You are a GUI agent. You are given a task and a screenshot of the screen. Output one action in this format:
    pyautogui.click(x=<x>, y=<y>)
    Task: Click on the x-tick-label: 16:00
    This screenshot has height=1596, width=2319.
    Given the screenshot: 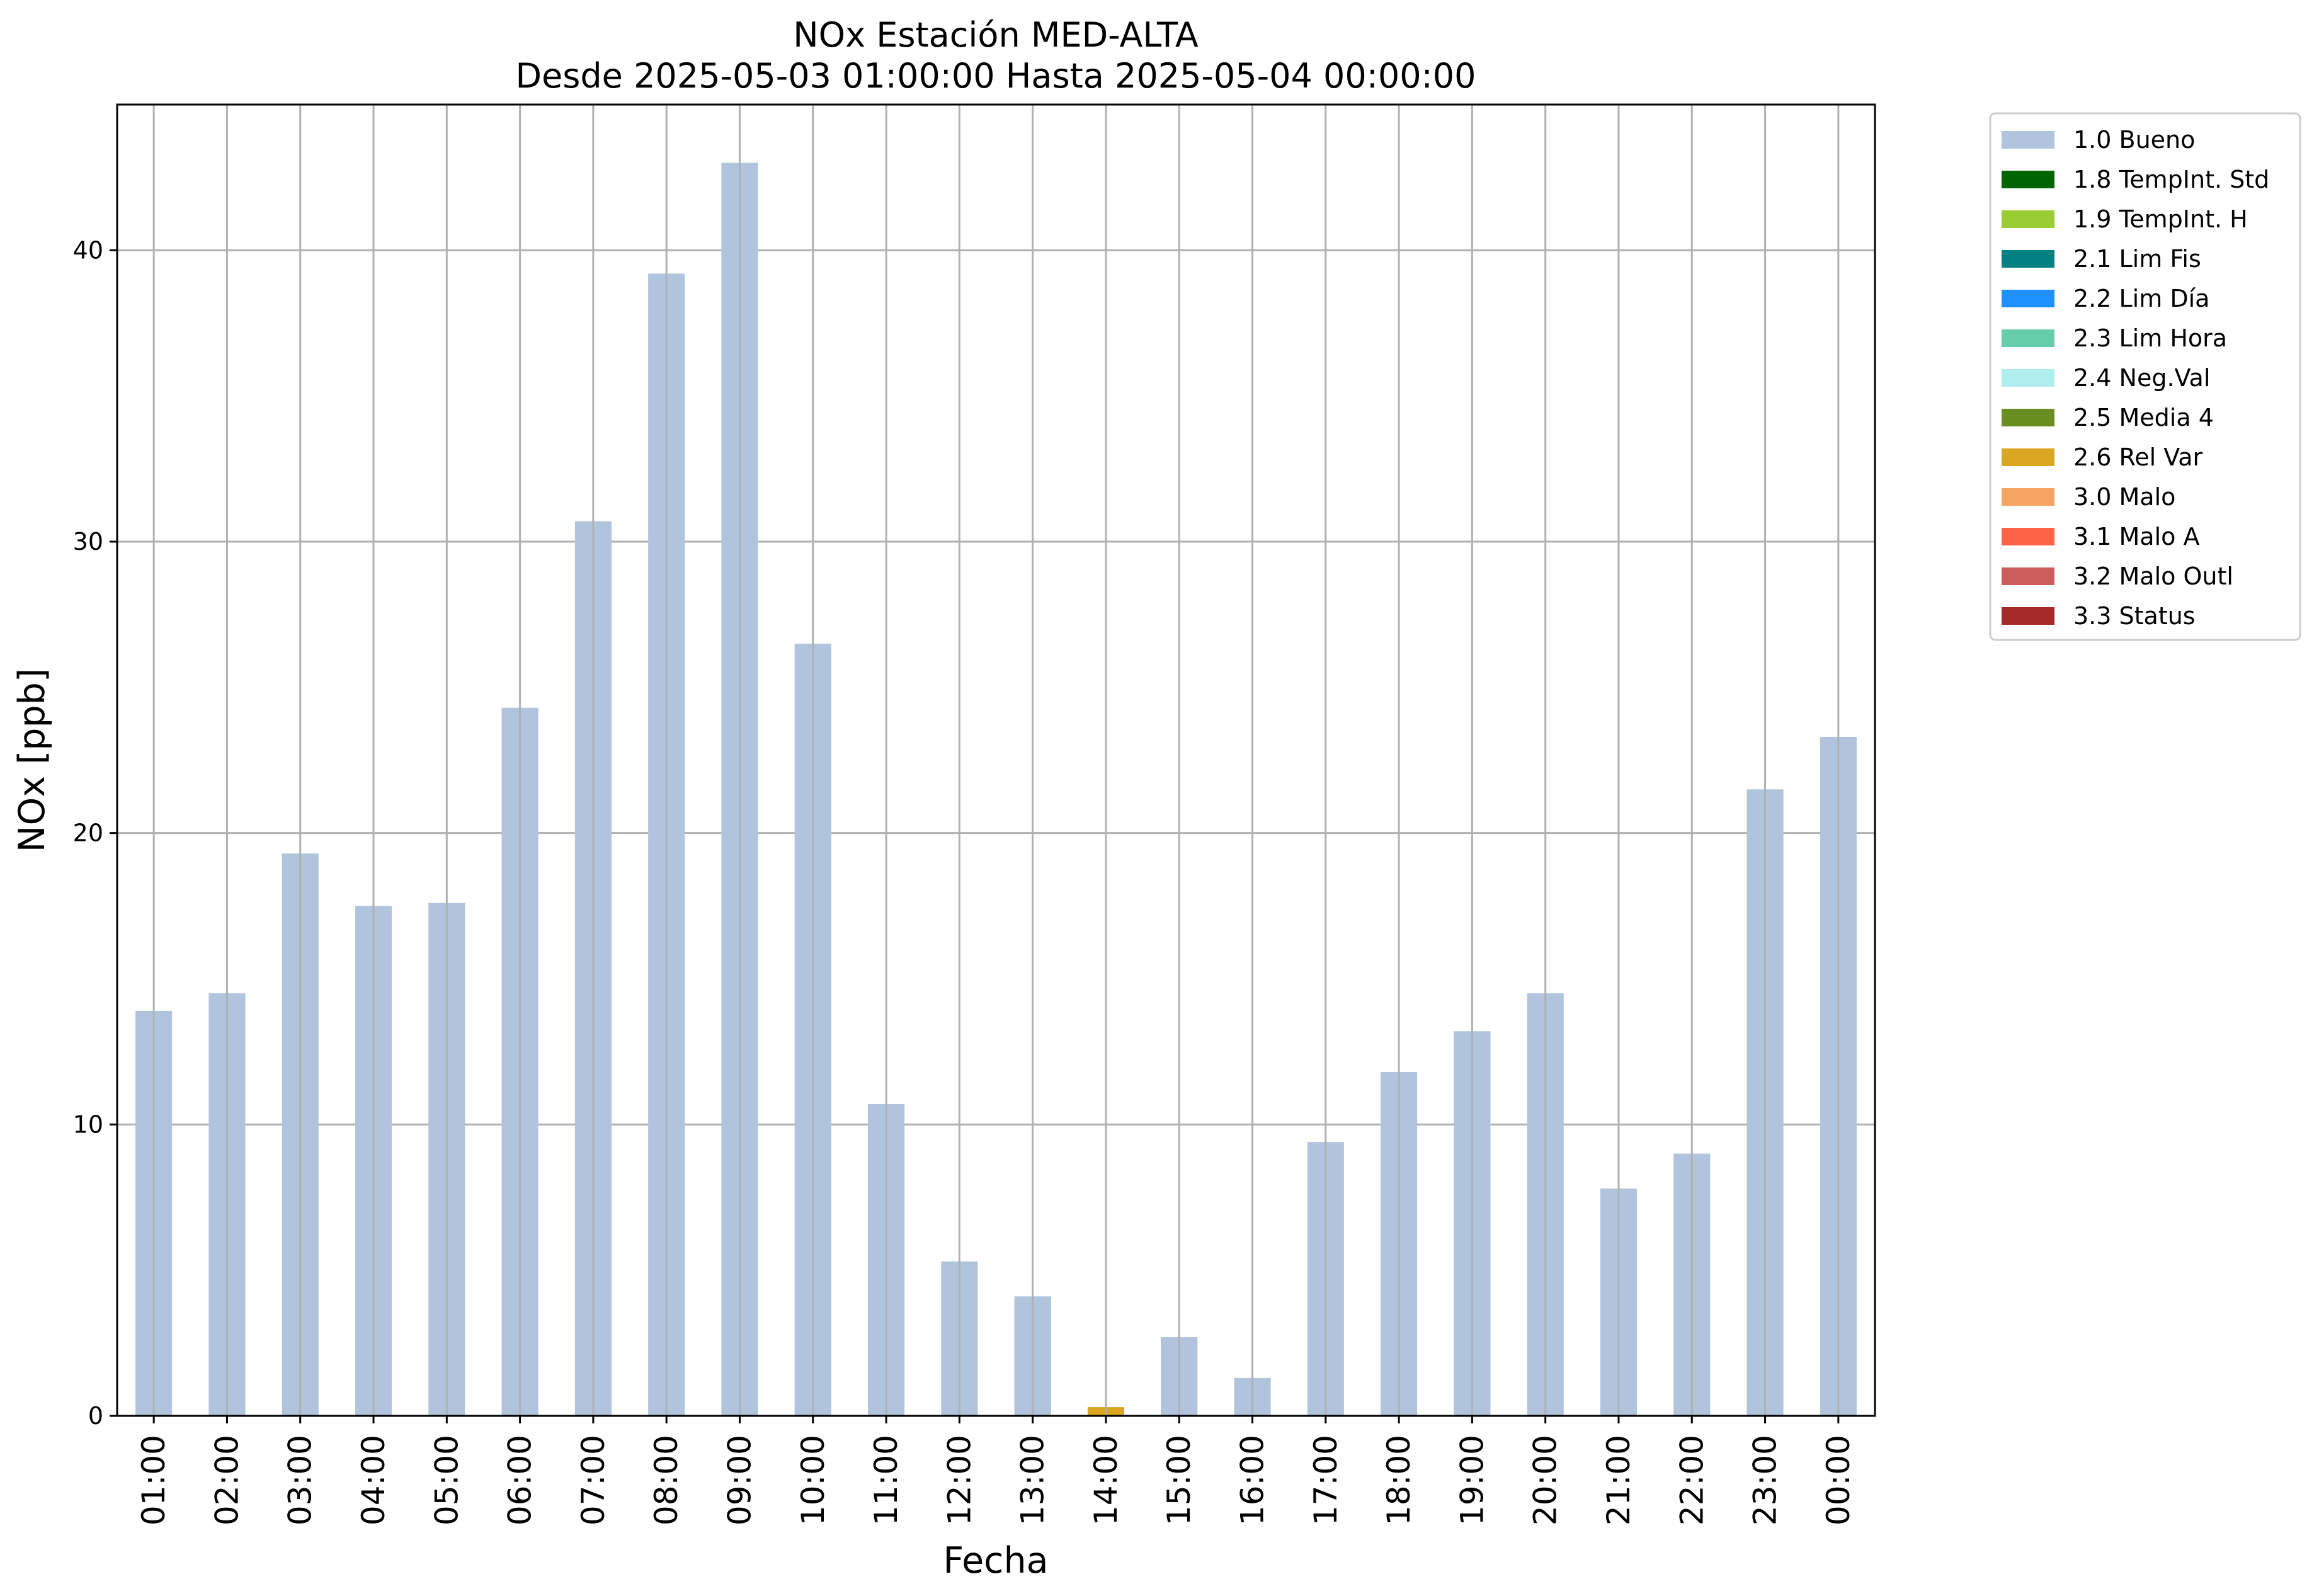 What is the action you would take?
    pyautogui.click(x=1252, y=1480)
    